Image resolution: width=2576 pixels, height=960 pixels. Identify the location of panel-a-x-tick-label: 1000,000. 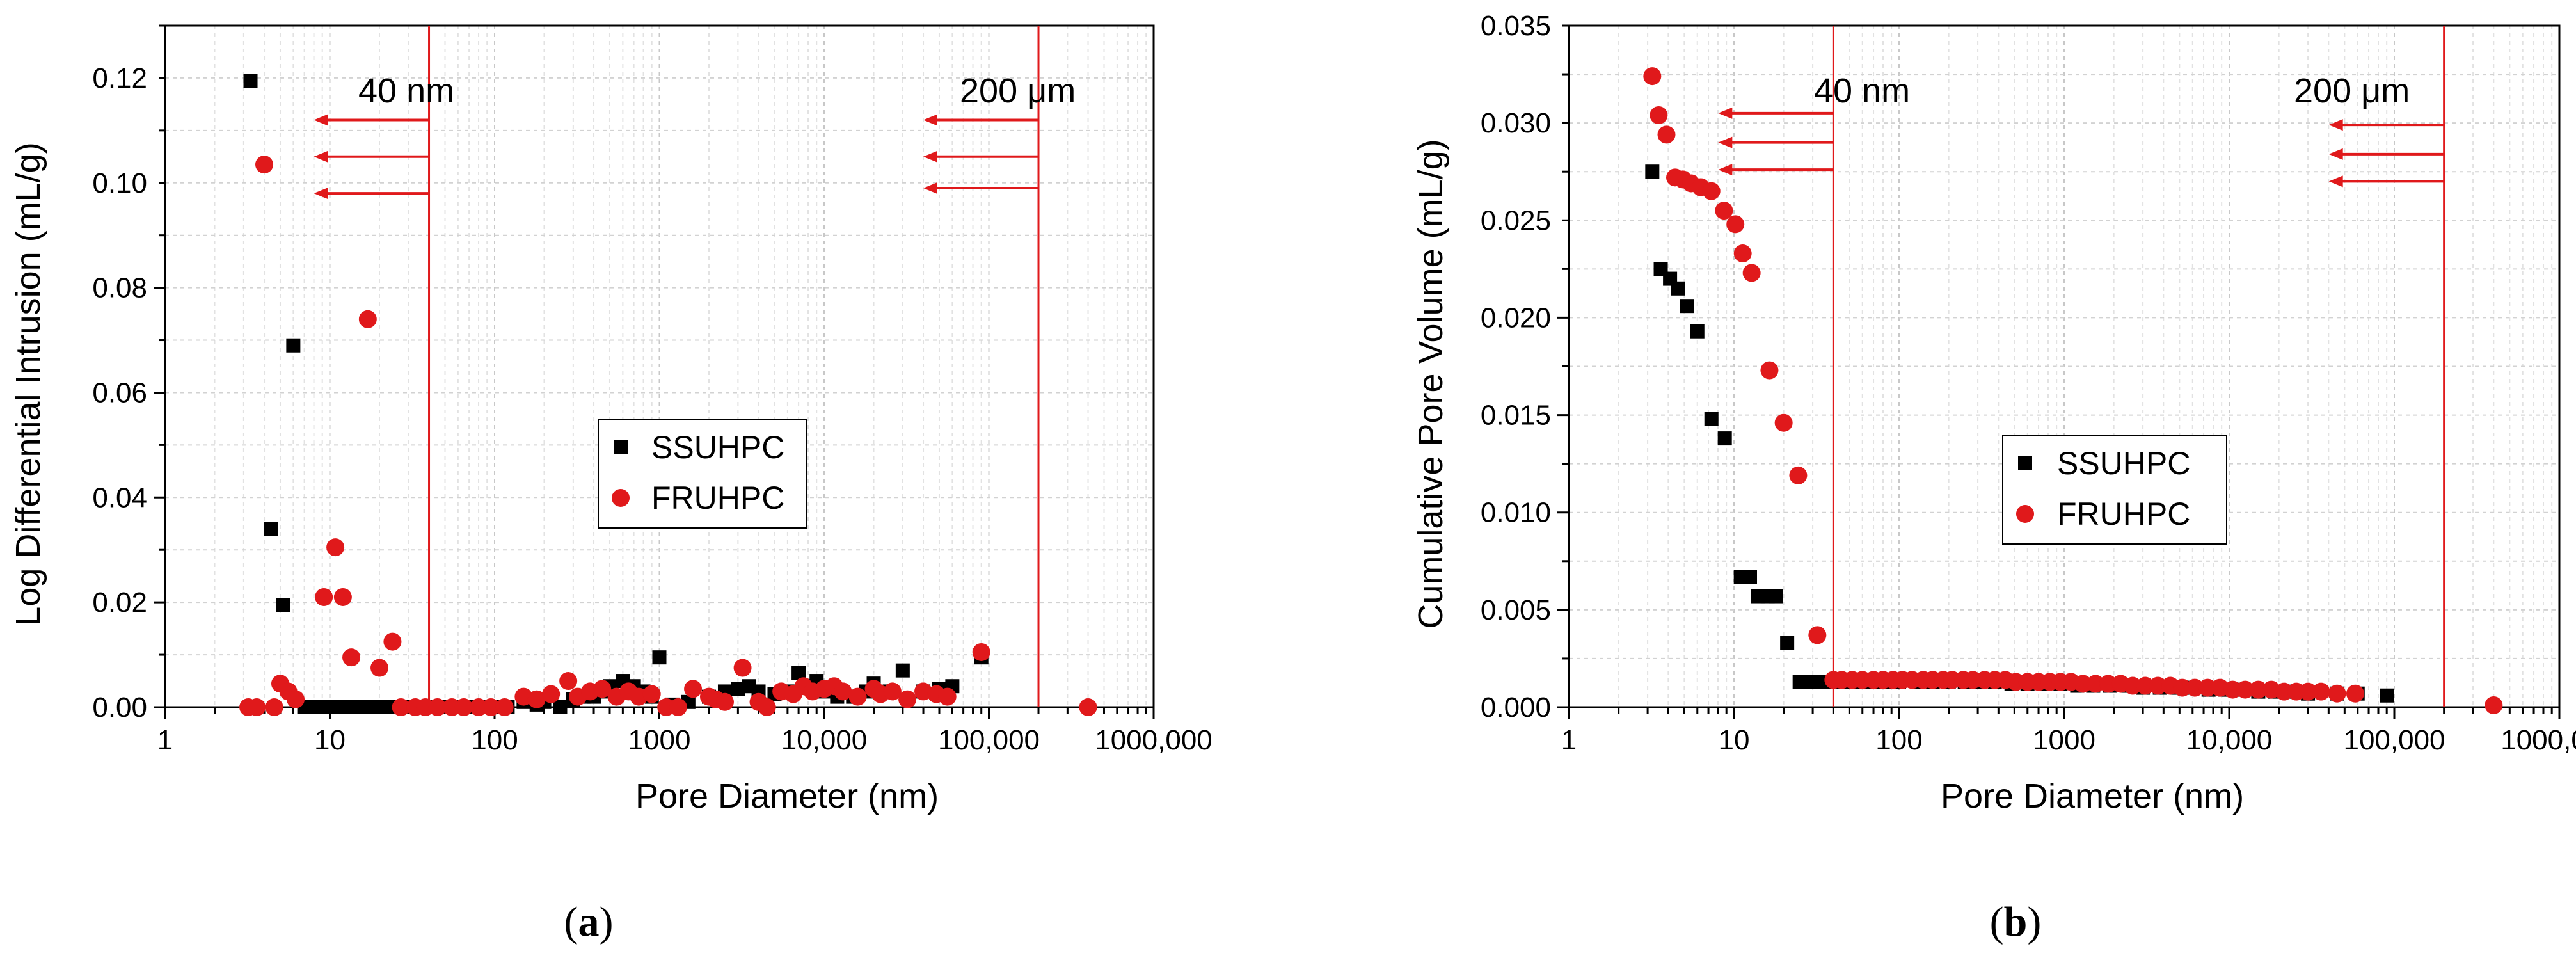
(1154, 740).